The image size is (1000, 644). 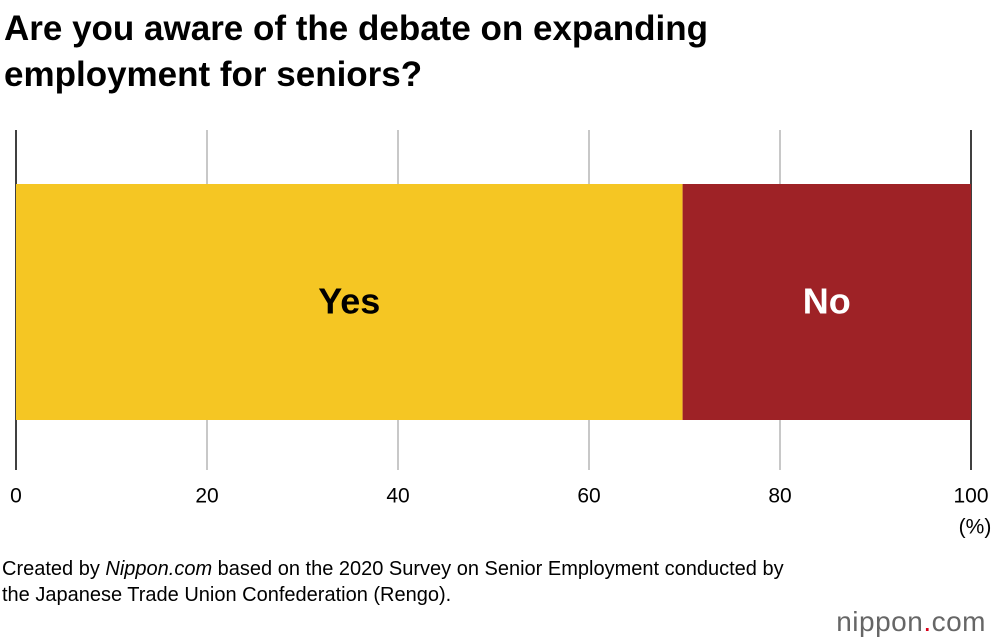 What do you see at coordinates (779, 496) in the screenshot?
I see `x-tick-label: 80` at bounding box center [779, 496].